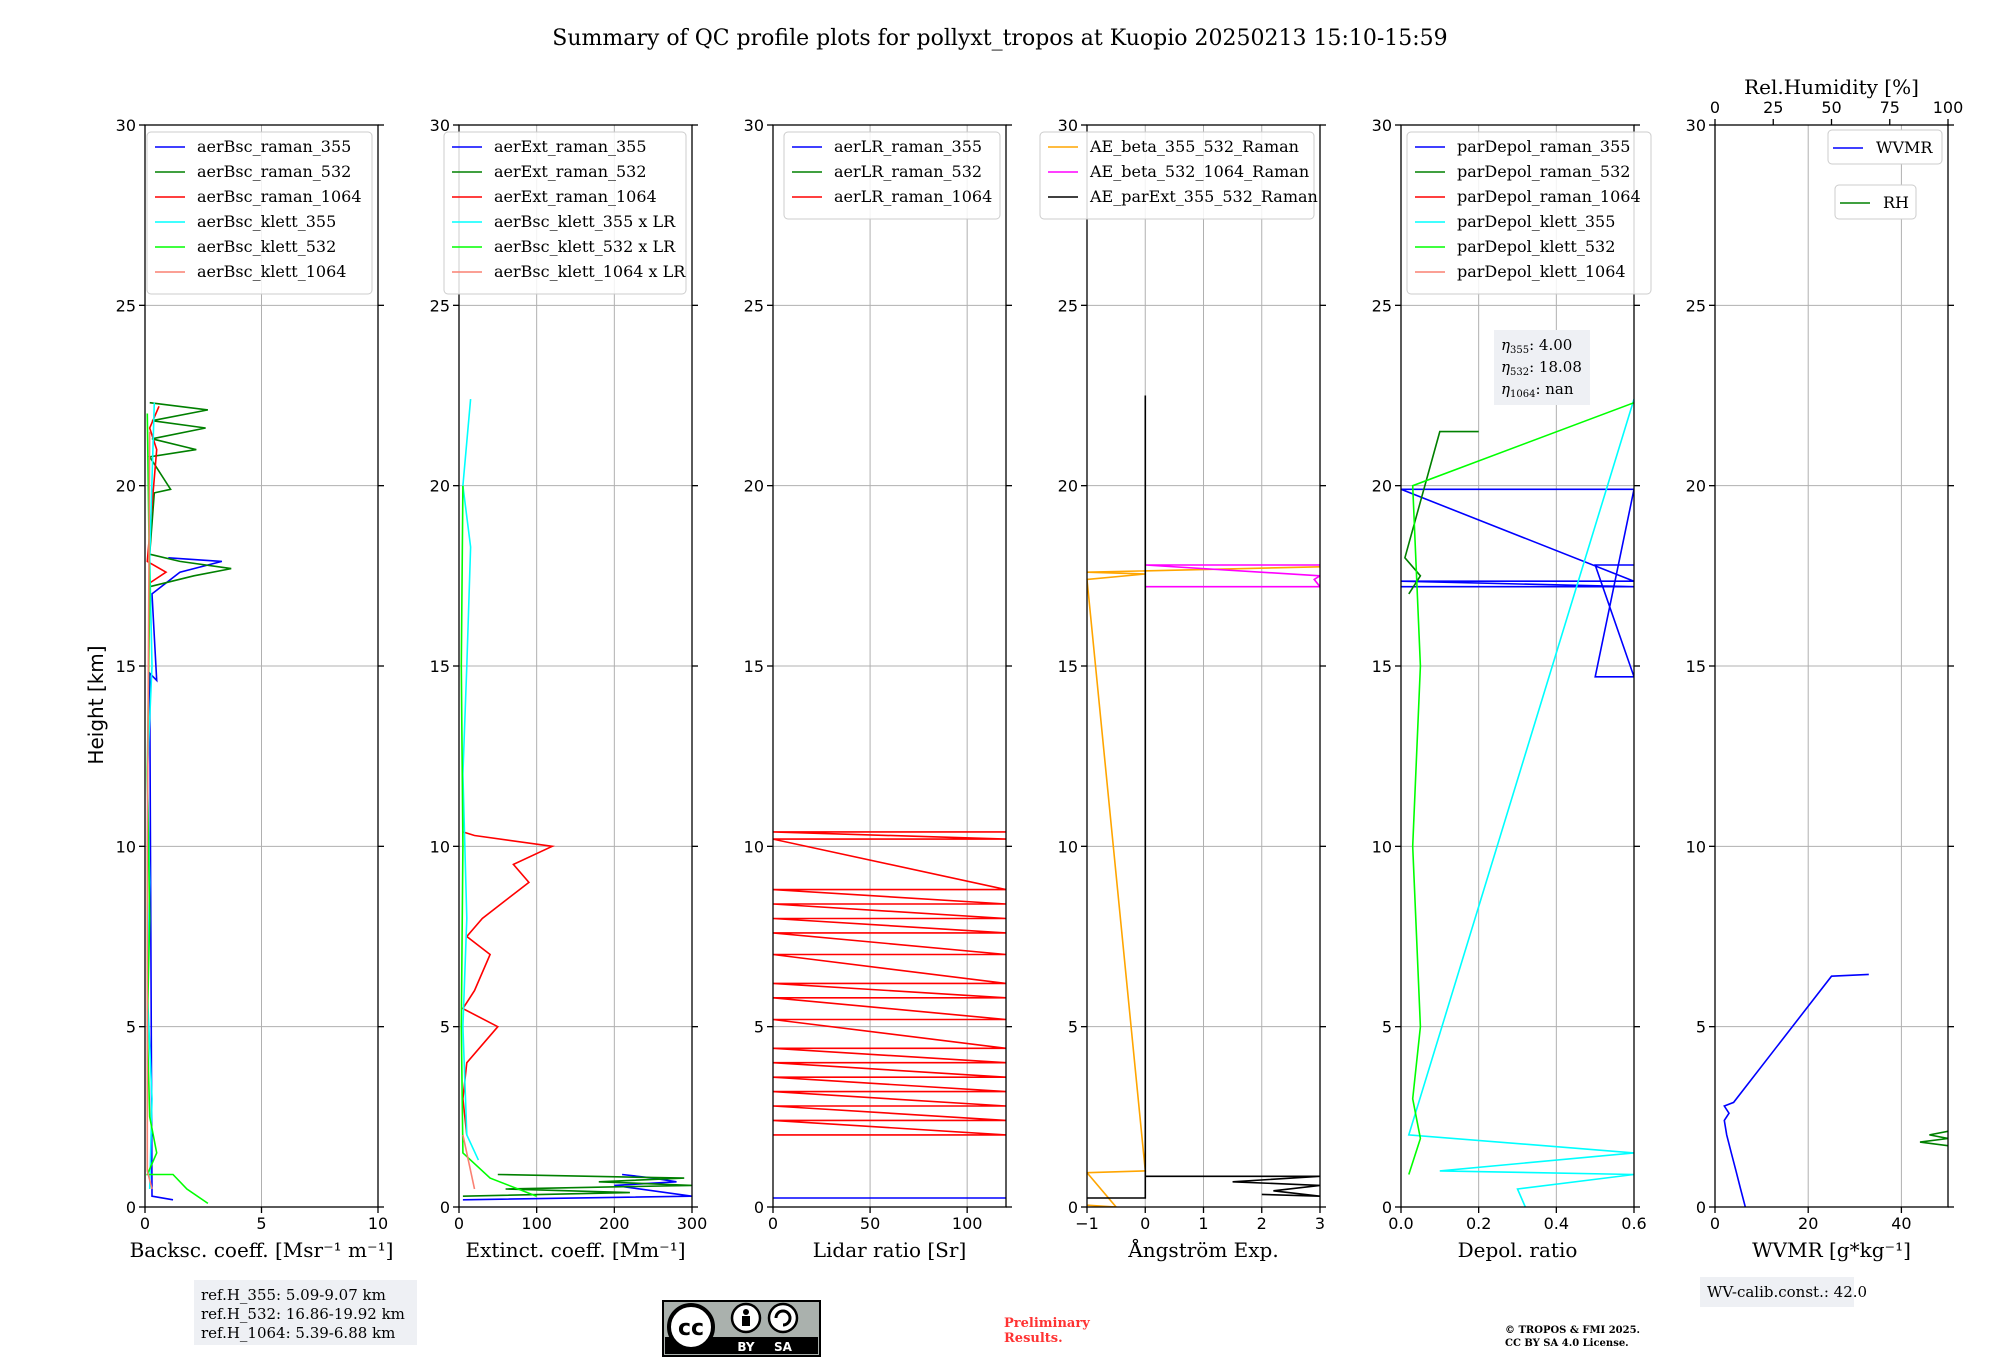  What do you see at coordinates (1896, 202) in the screenshot?
I see `legend-label: RH` at bounding box center [1896, 202].